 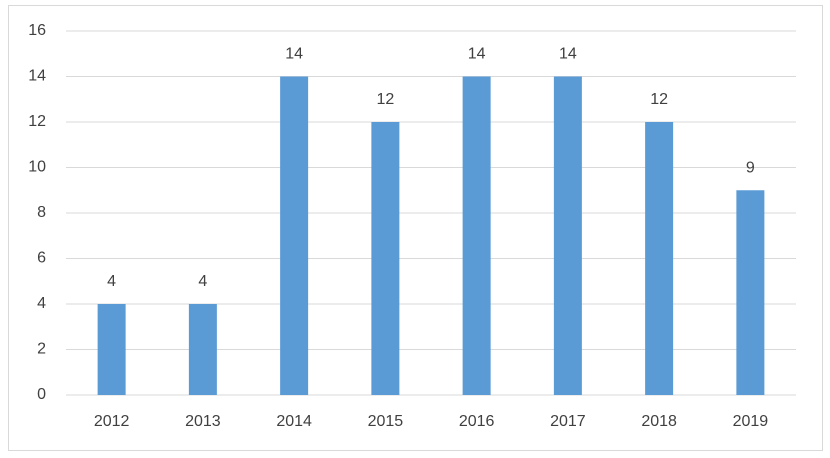 I want to click on x-tick-label: 2014, so click(x=294, y=421).